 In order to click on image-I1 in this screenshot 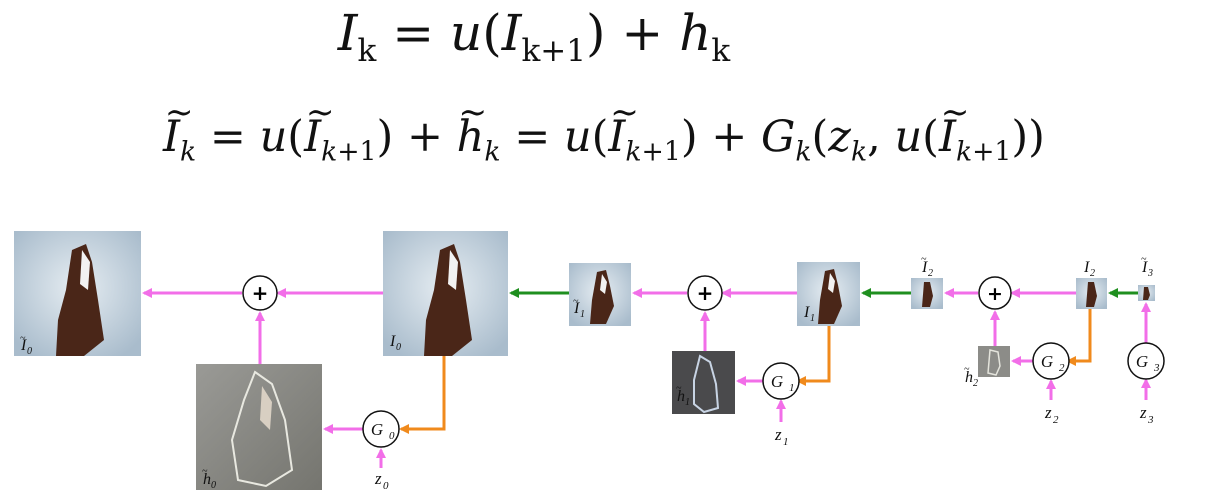, I will do `click(828, 294)`.